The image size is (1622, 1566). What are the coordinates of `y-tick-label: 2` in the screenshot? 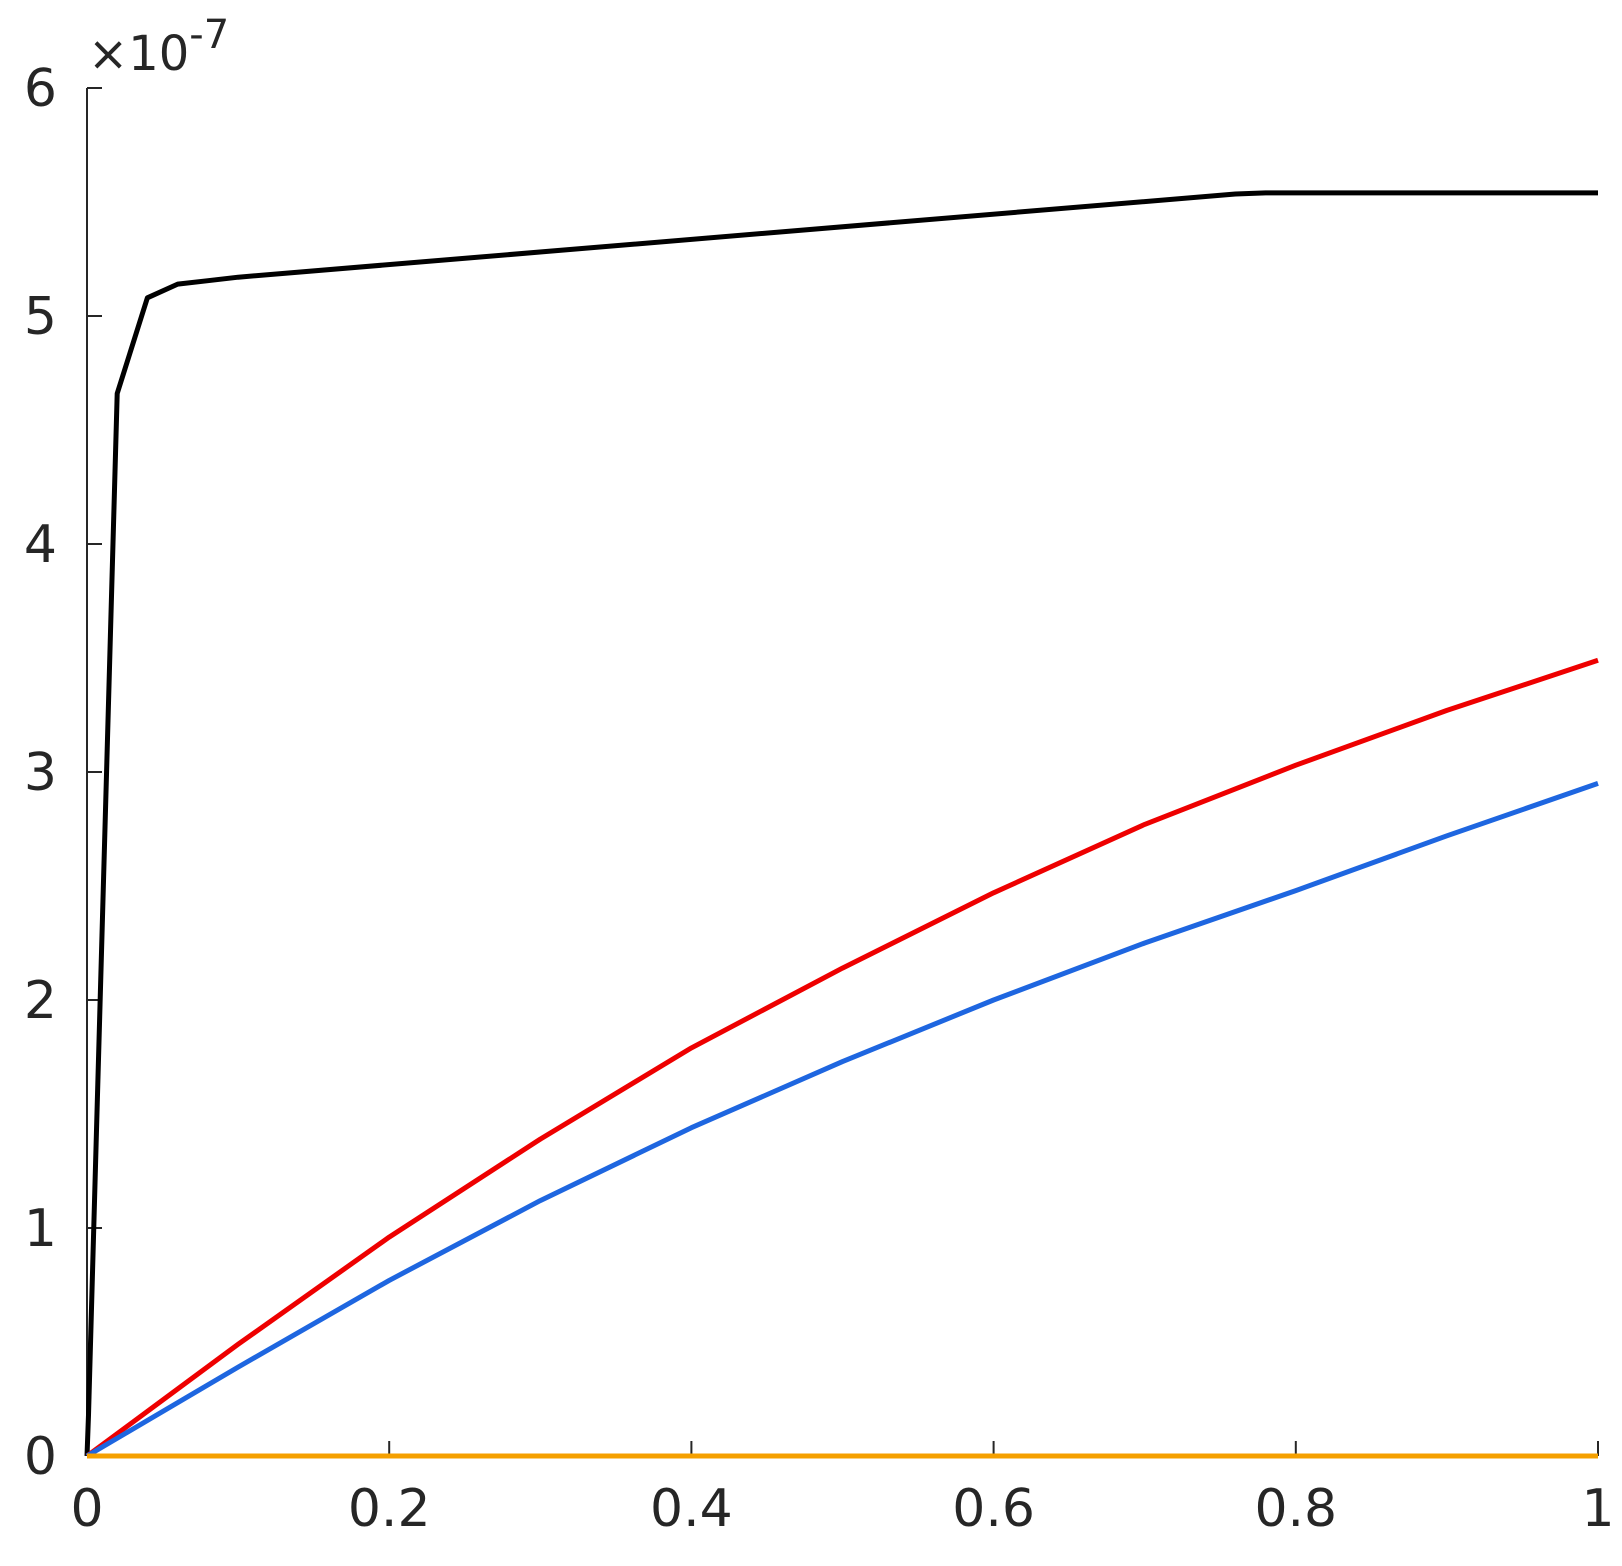 It's located at (40, 1001).